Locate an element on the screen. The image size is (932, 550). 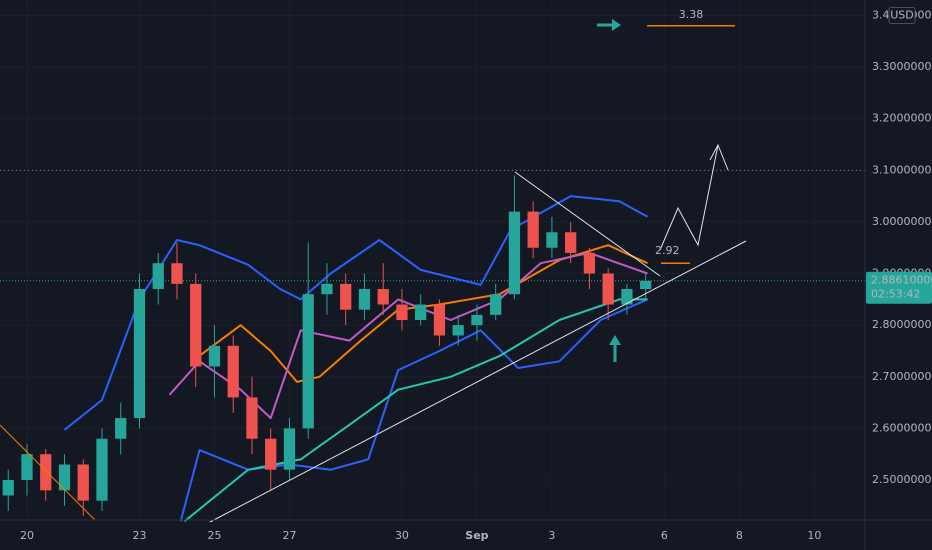
y-tick-label: 2.80000000 is located at coordinates (902, 324).